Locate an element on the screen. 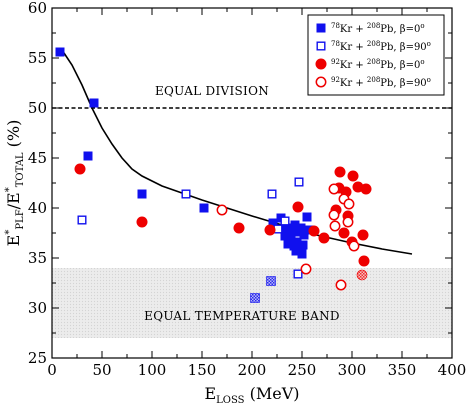  legend-label: 78Kr + 208Pb, β=90o is located at coordinates (381, 46).